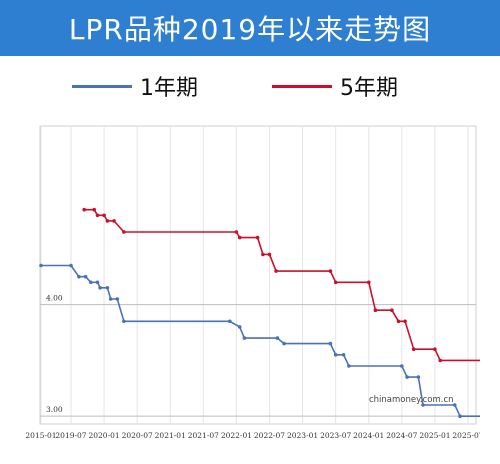 The width and height of the screenshot is (500, 464). What do you see at coordinates (169, 88) in the screenshot?
I see `legend-label-1y: 1年期` at bounding box center [169, 88].